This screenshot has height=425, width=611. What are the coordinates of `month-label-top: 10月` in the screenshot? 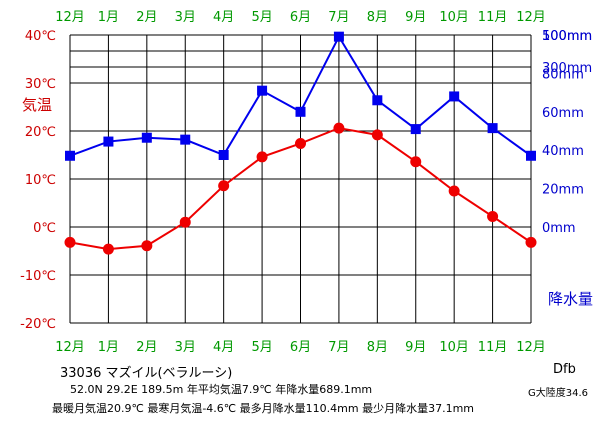 It's located at (454, 17).